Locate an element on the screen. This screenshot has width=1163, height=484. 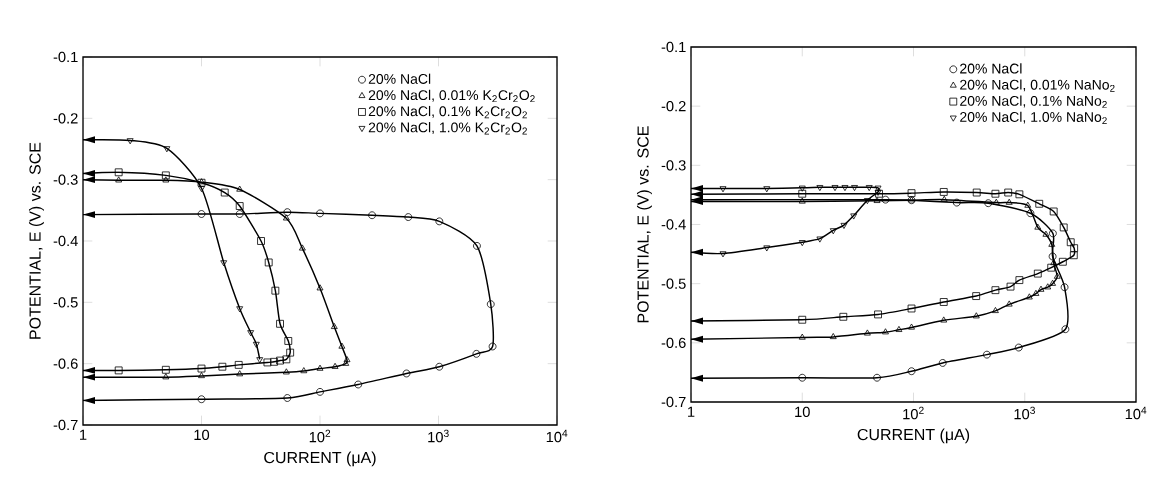
legend-label: 20% NaCl, 0.1% K$_{2}$Cr$_{2}$O$_{2}$ is located at coordinates (447, 112).